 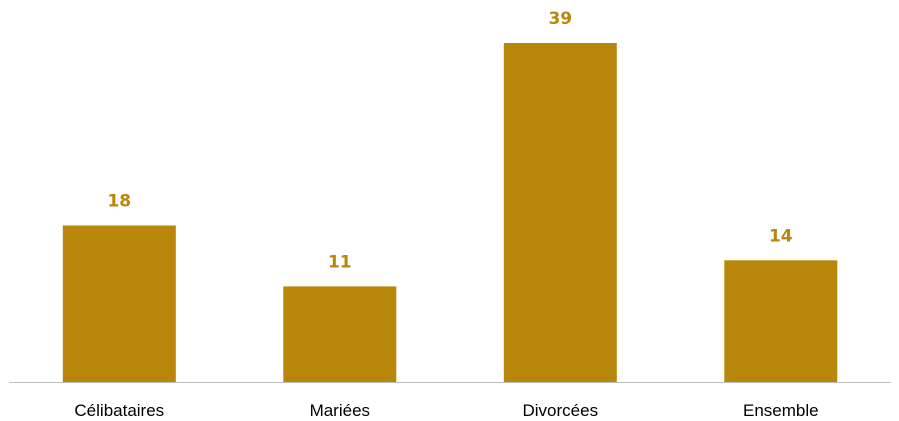 What do you see at coordinates (560, 19) in the screenshot?
I see `data-label-2: 39` at bounding box center [560, 19].